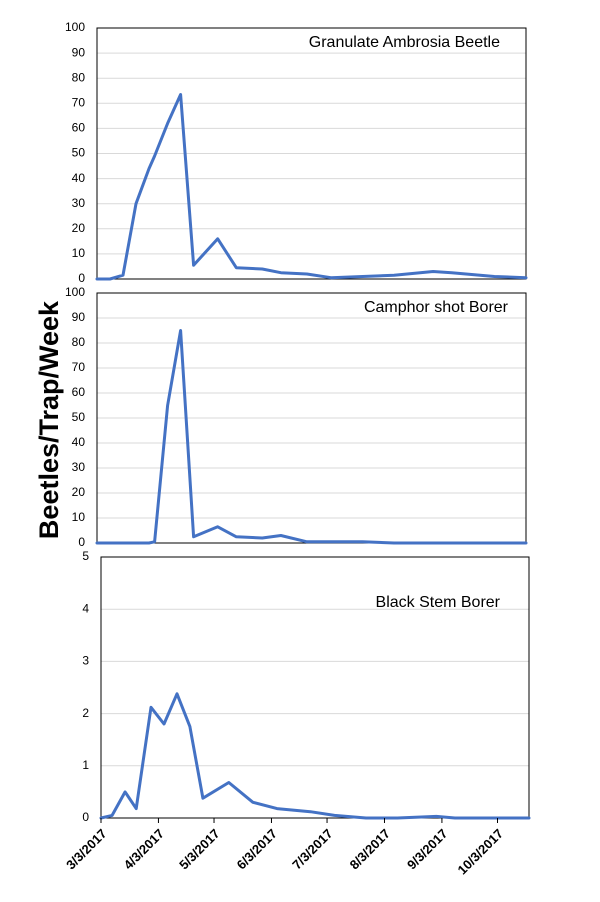 The height and width of the screenshot is (902, 600). What do you see at coordinates (85, 608) in the screenshot?
I see `y-tick-label: 4` at bounding box center [85, 608].